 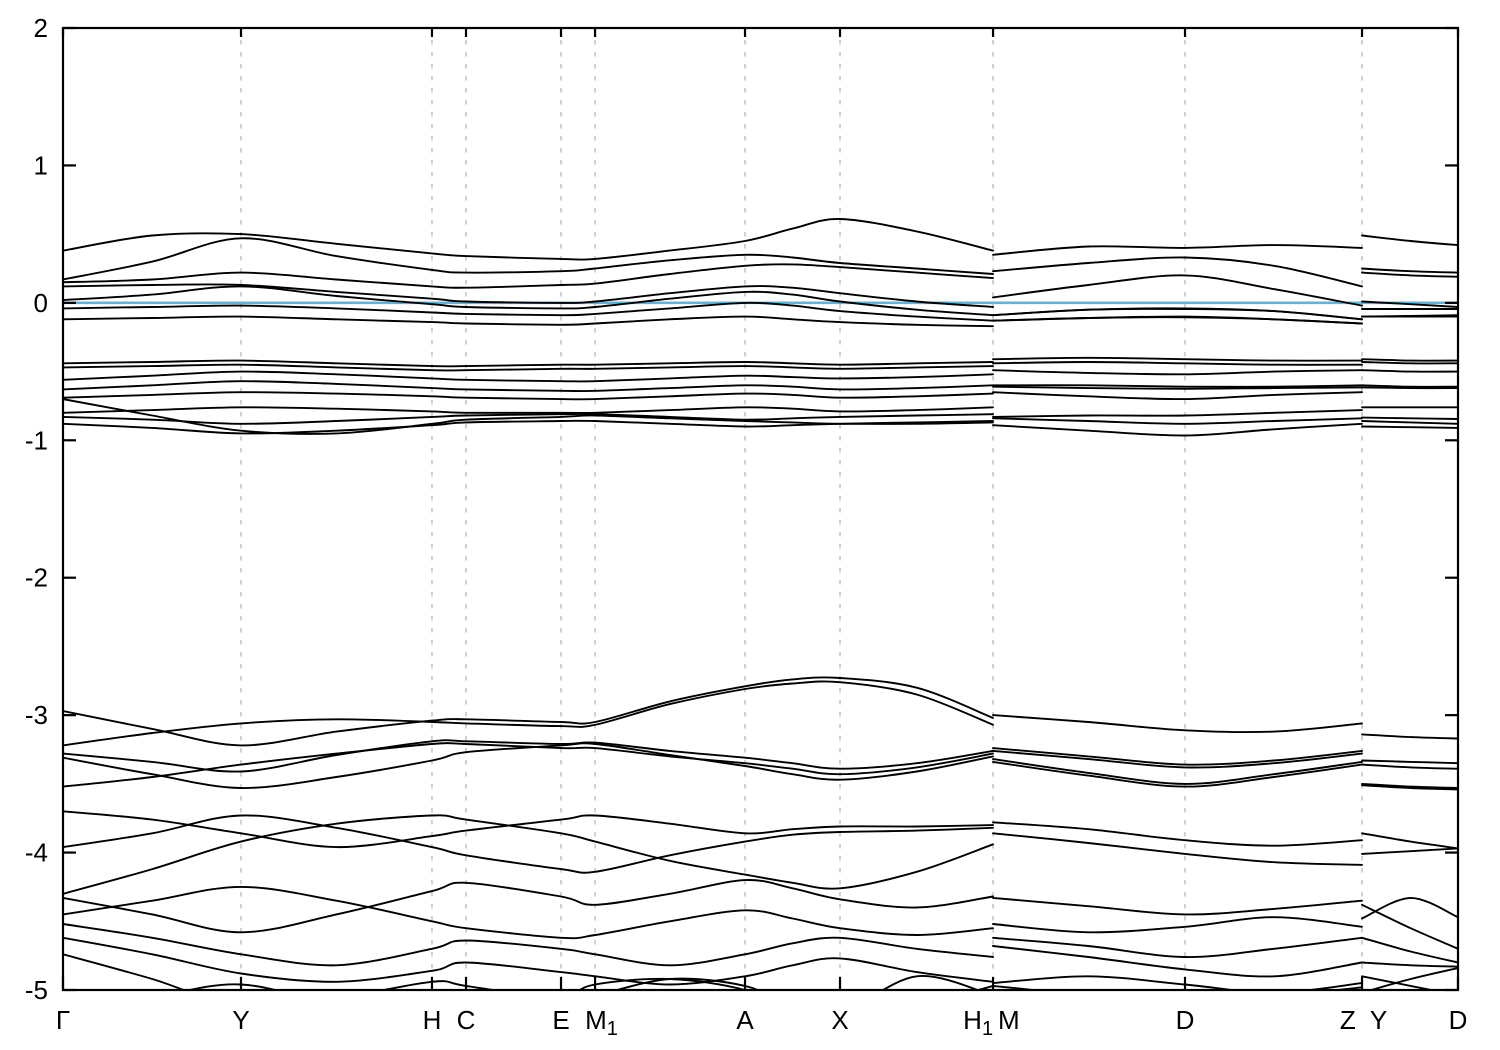 What do you see at coordinates (41, 165) in the screenshot?
I see `y-axis-tick-label: 1` at bounding box center [41, 165].